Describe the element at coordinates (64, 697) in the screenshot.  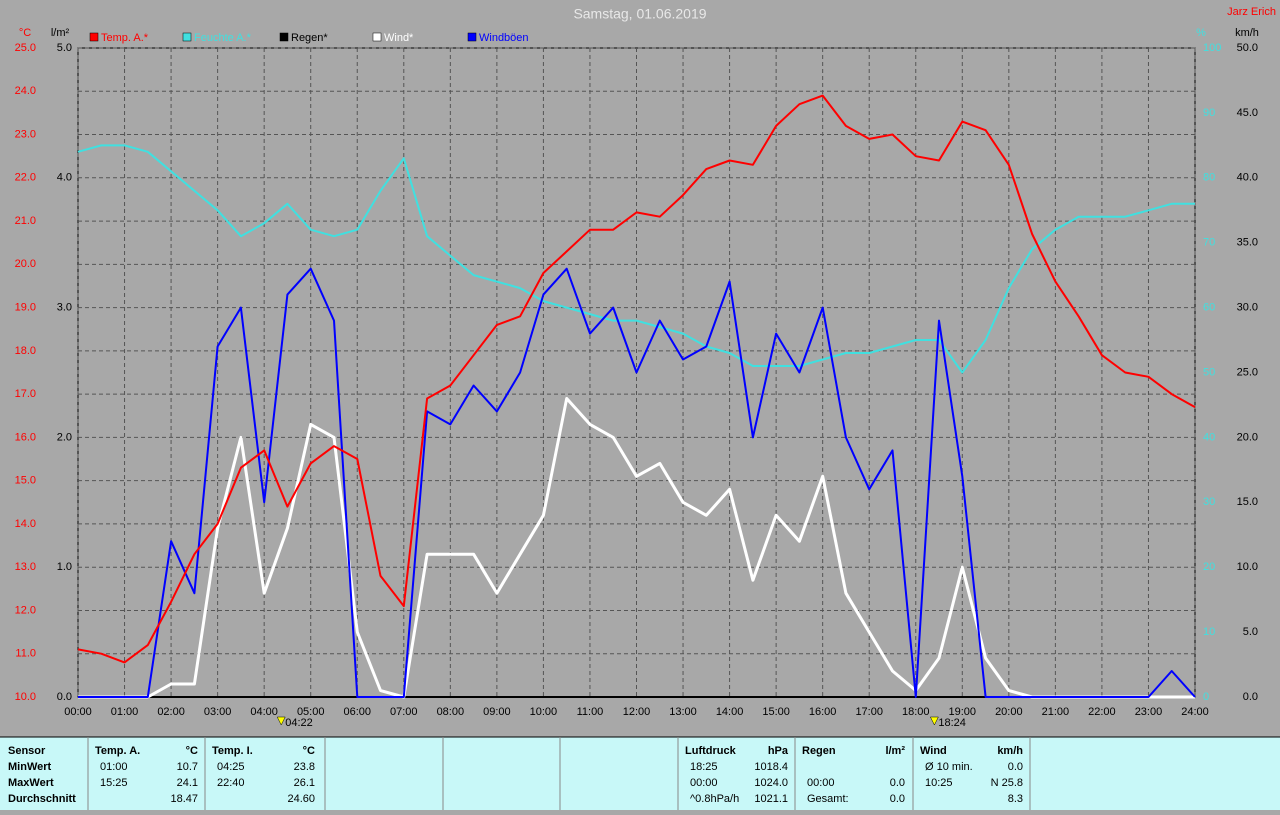
I see `y2-tick-label: 0.0` at that location.